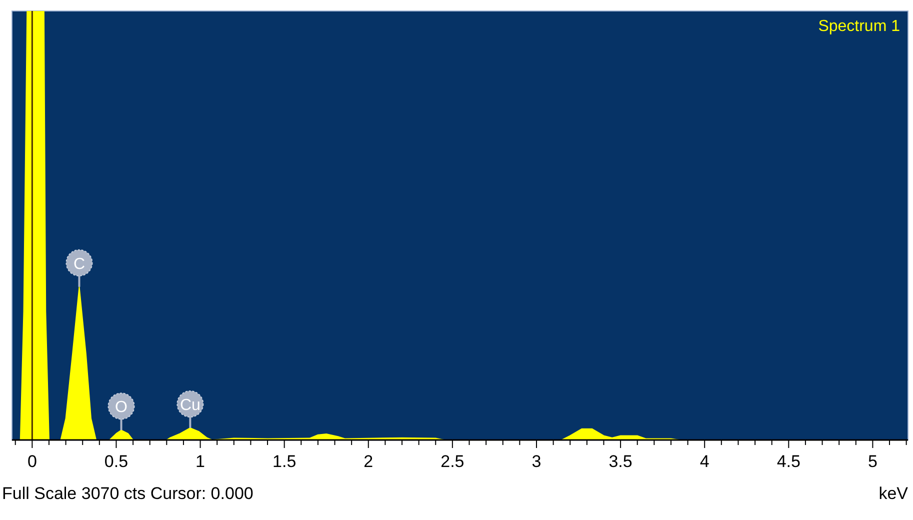 The width and height of the screenshot is (913, 520). I want to click on x-axis-title: keV, so click(893, 493).